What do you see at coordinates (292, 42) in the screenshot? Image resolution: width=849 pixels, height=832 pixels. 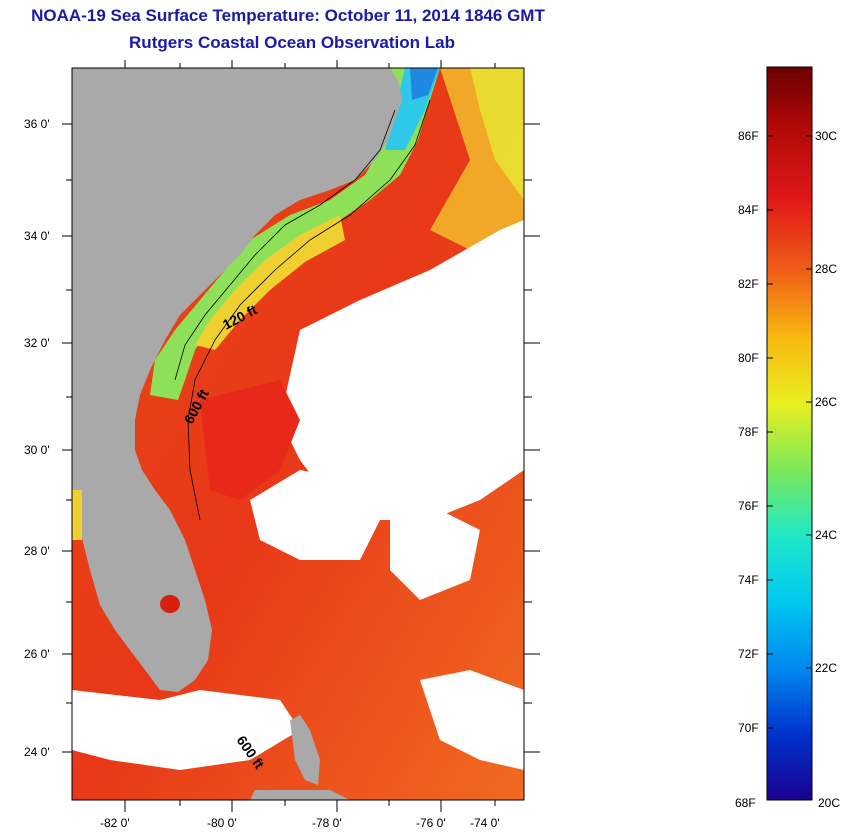 I see `map-subtitle: Rutgers Coastal Ocean Observation Lab` at bounding box center [292, 42].